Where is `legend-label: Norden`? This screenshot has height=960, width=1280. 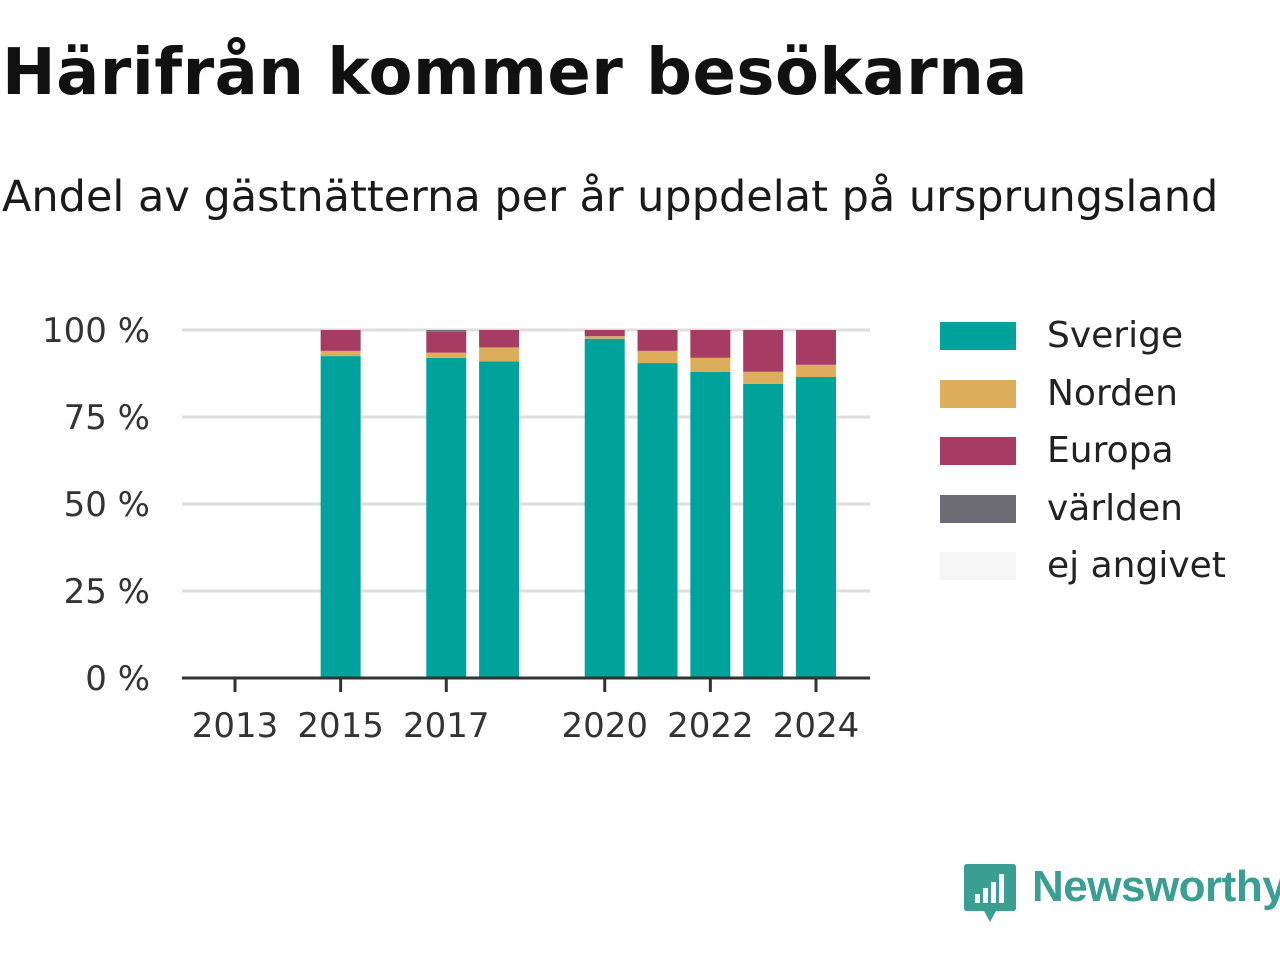
legend-label: Norden is located at coordinates (1112, 393).